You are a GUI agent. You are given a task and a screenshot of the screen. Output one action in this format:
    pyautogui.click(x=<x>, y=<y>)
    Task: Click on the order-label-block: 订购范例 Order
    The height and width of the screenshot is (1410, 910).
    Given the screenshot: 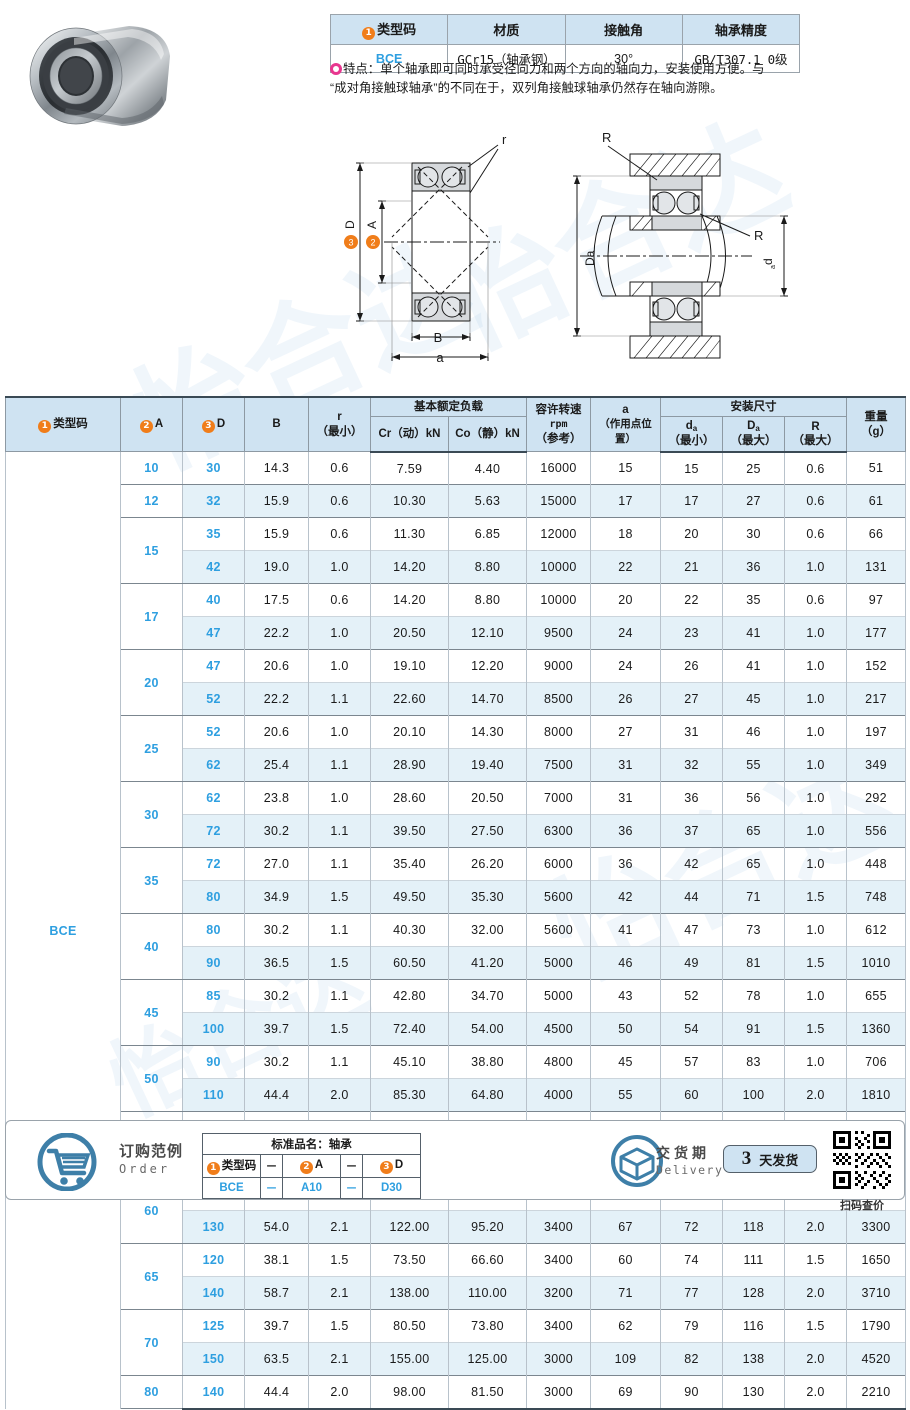 What is the action you would take?
    pyautogui.click(x=151, y=1160)
    